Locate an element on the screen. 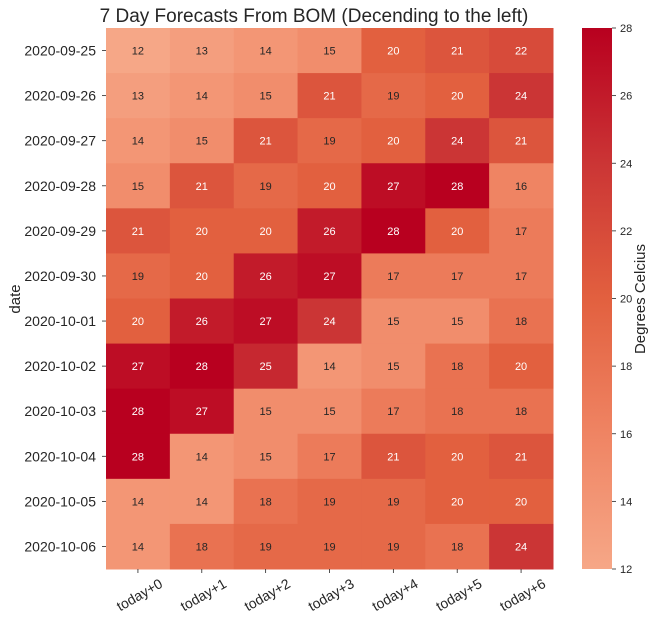 This screenshot has width=655, height=624. x-tick-label: today+0 is located at coordinates (140, 594).